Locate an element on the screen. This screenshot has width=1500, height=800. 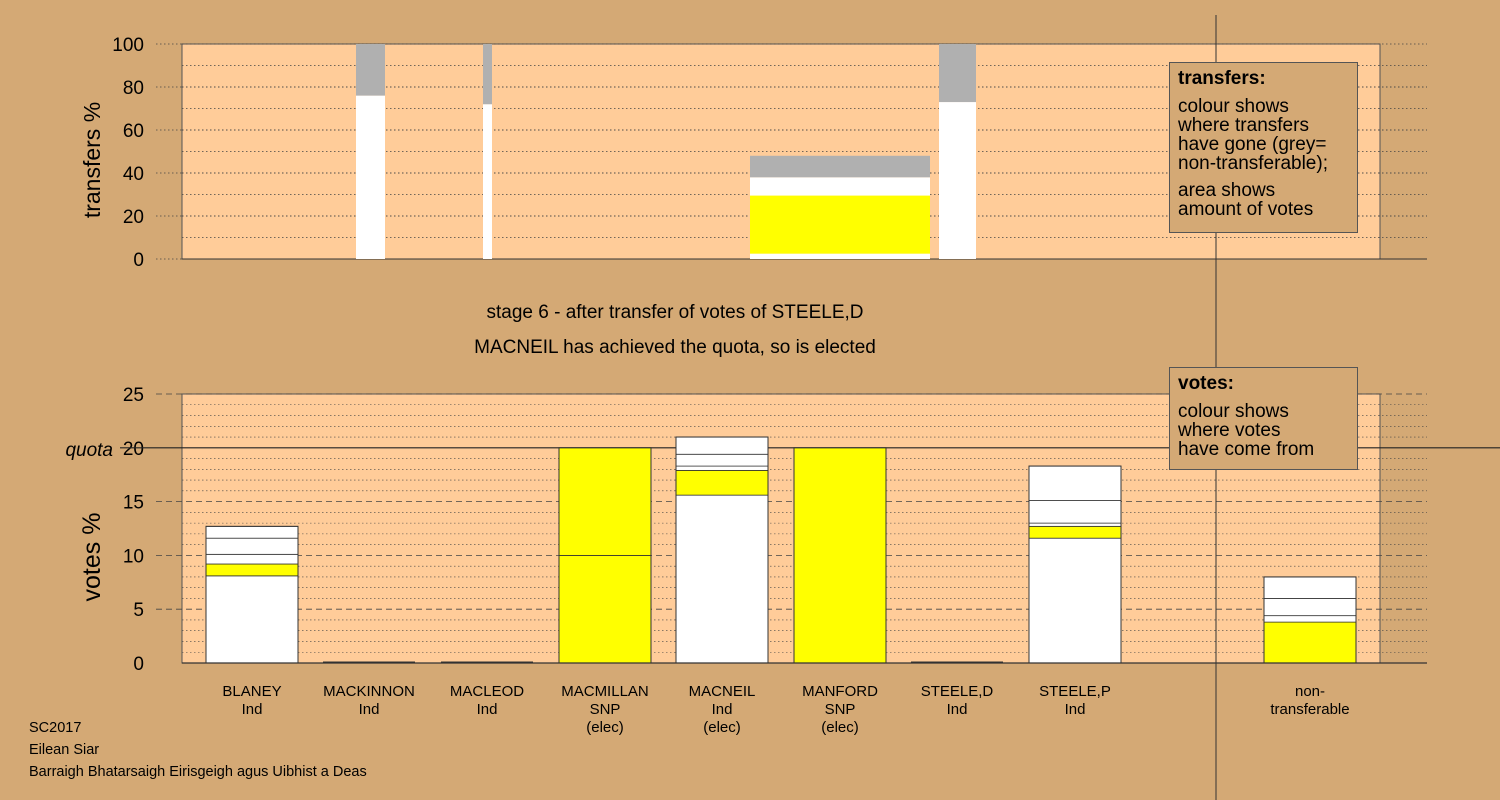
quota-label: quota is located at coordinates (89, 450).